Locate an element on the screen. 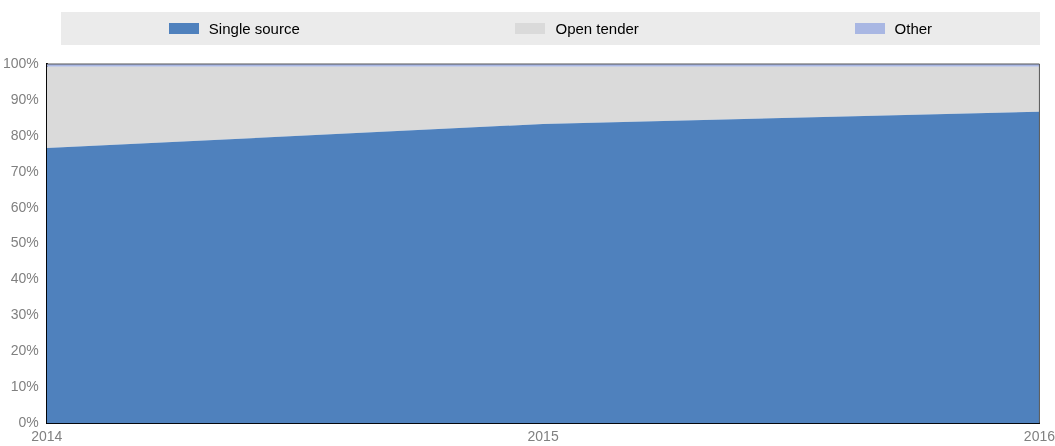  y-tick-label: 50% is located at coordinates (24, 242).